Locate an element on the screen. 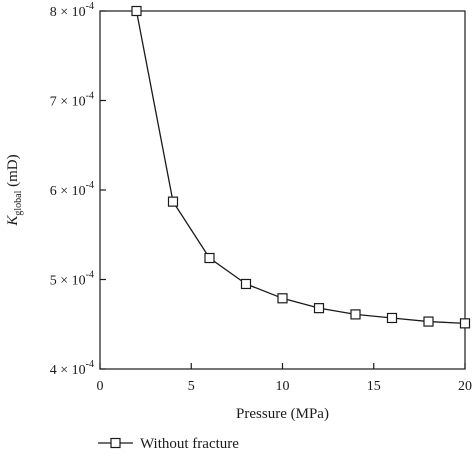 Image resolution: width=474 pixels, height=457 pixels. x-axis: 0 5 10 15 20 is located at coordinates (284, 378).